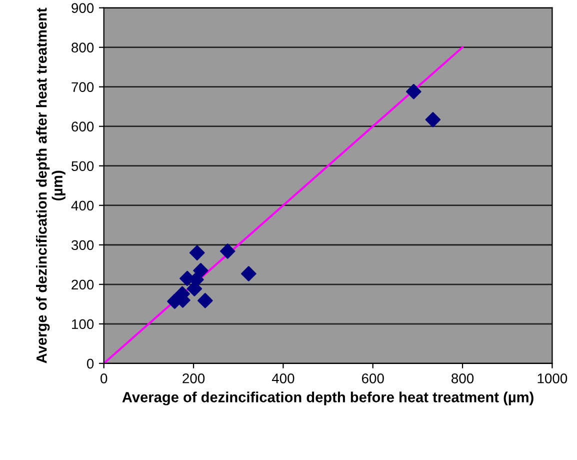 This screenshot has width=577, height=460. Describe the element at coordinates (82, 205) in the screenshot. I see `y-tick-label: 400` at that location.